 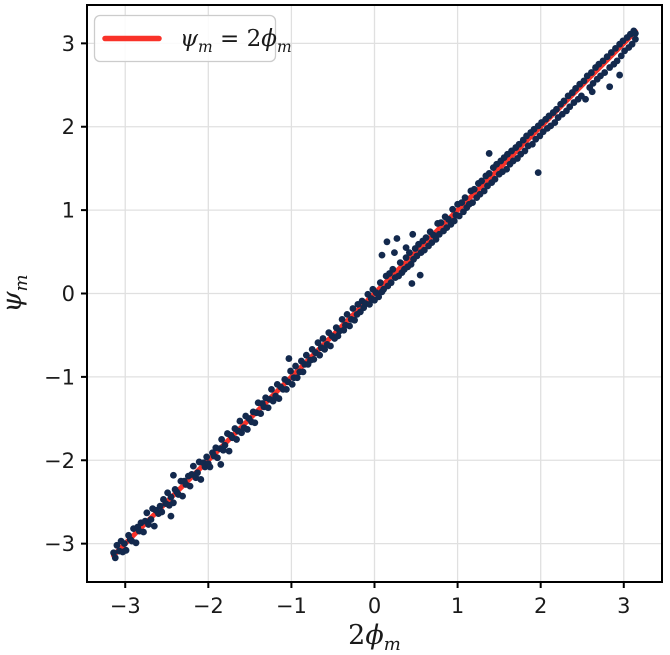 I want to click on y-tick-label: −3, so click(x=59, y=544).